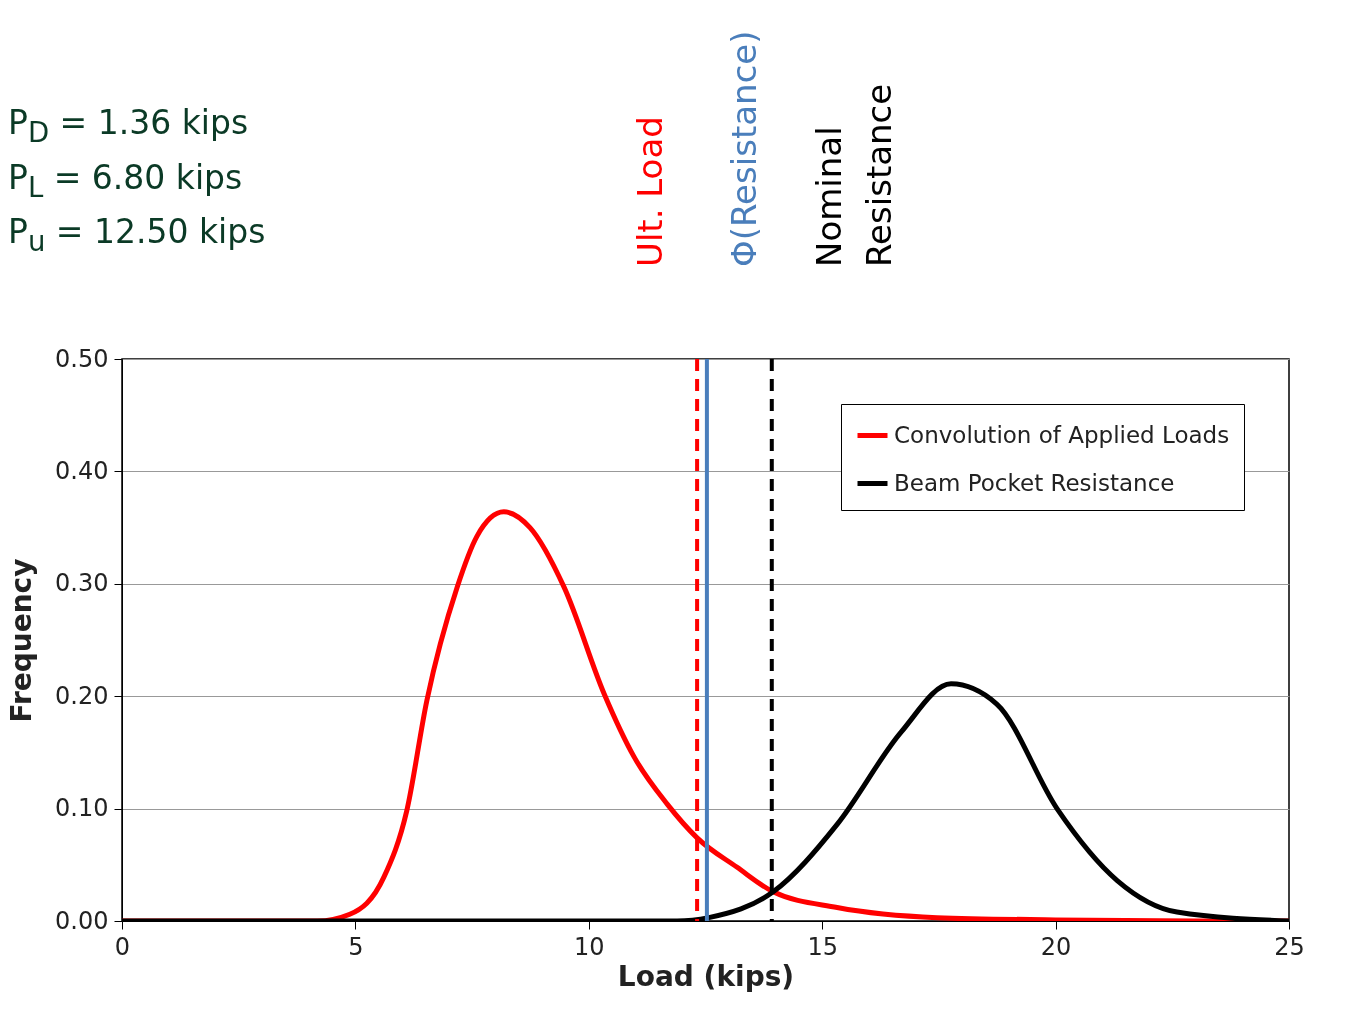 This screenshot has width=1359, height=1032. Describe the element at coordinates (22, 640) in the screenshot. I see `y-axis-title: Frequency` at that location.